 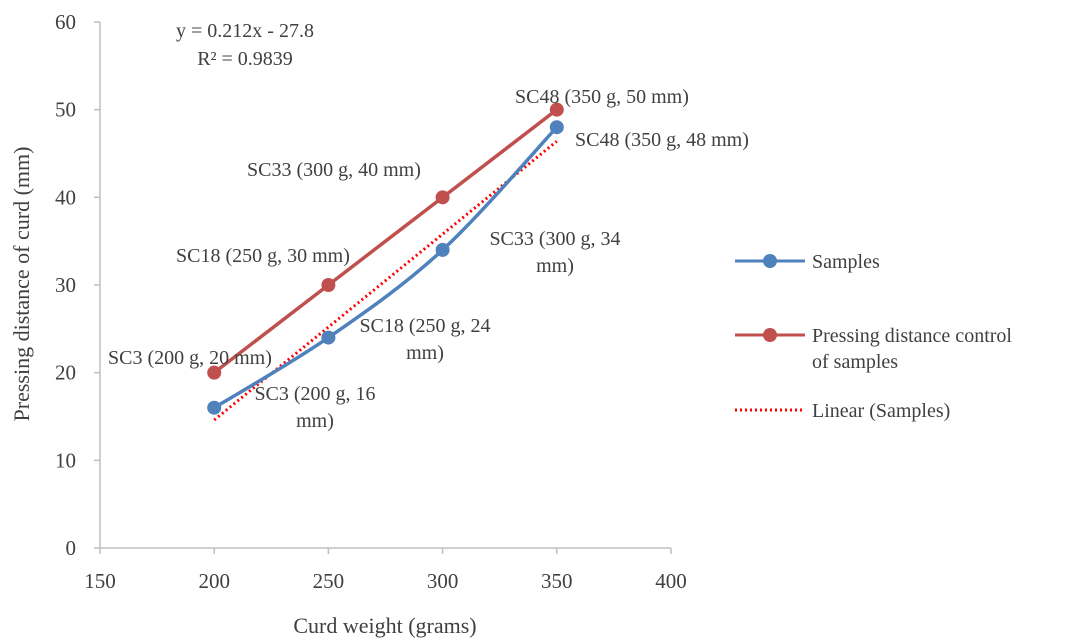 I want to click on legend-item-control: Pressing distance control of samples, so click(x=876, y=349).